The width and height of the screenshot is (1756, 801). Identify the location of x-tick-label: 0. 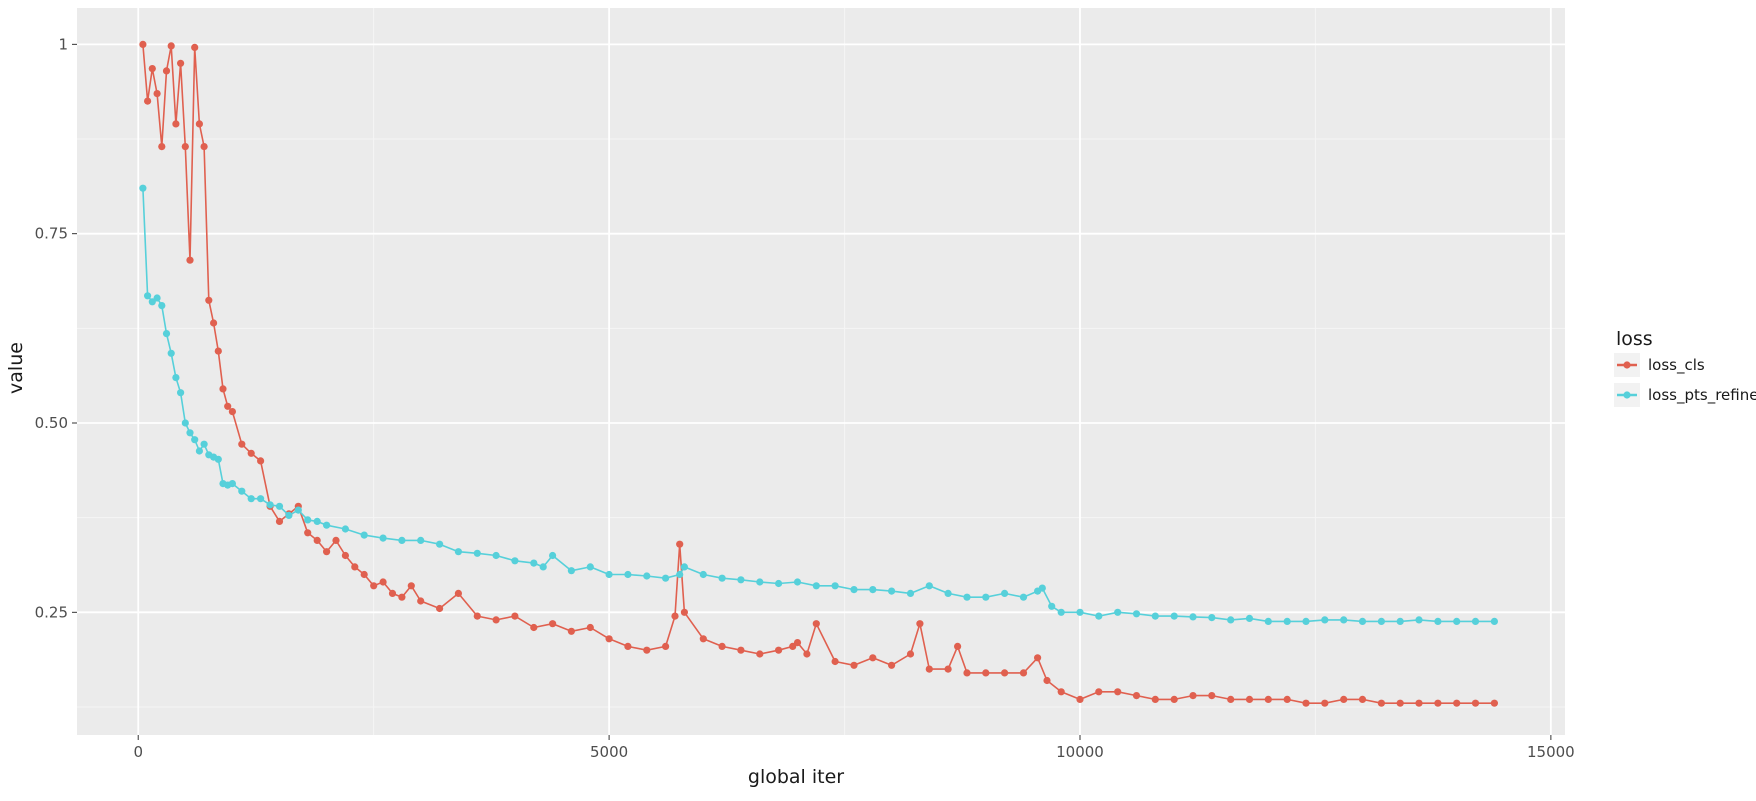
(138, 752).